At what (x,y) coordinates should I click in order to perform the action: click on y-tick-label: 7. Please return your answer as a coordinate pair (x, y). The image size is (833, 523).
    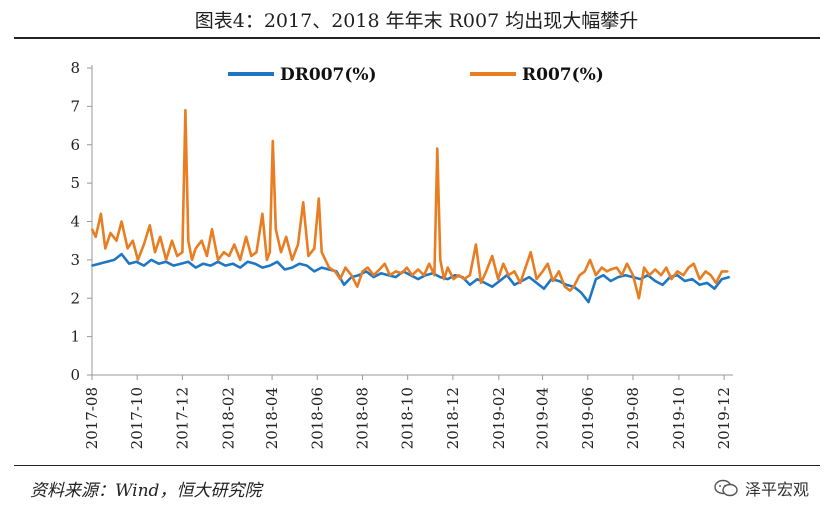
    Looking at the image, I should click on (75, 106).